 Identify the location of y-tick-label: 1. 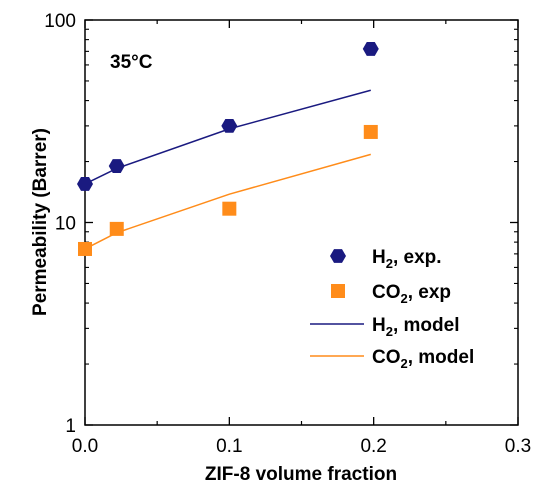
(70, 426).